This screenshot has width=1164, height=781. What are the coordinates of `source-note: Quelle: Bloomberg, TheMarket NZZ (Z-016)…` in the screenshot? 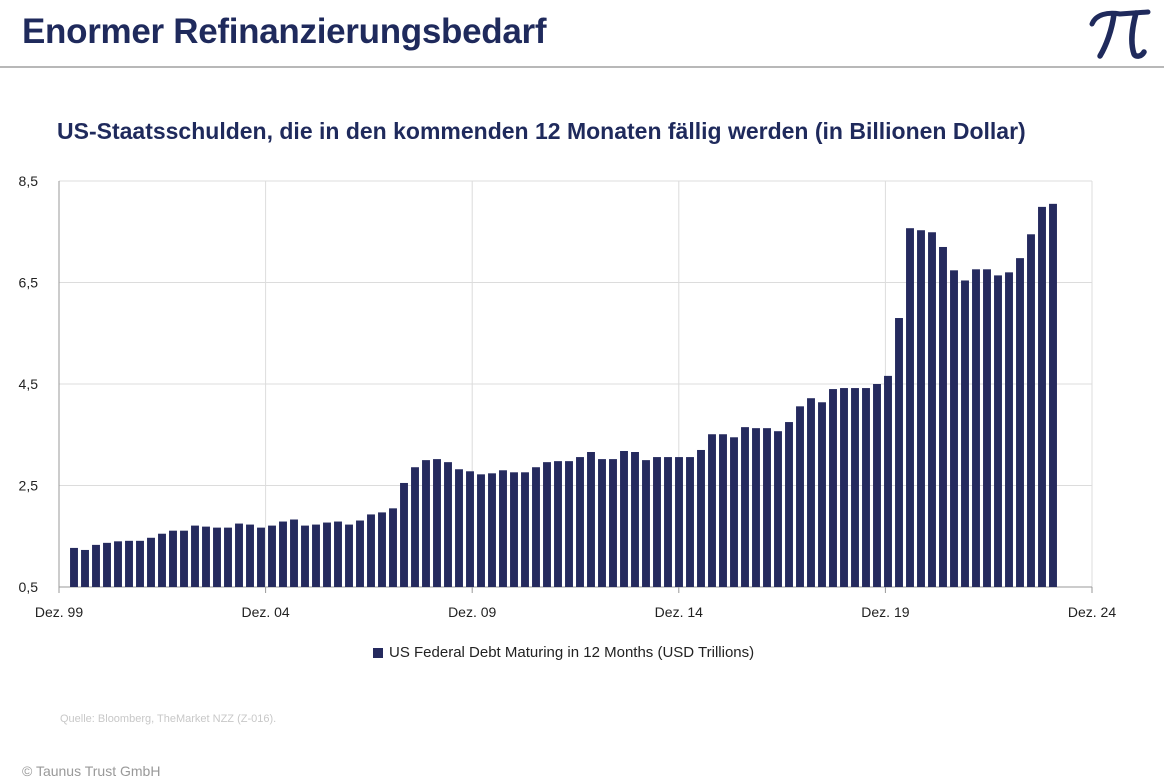 It's located at (168, 719).